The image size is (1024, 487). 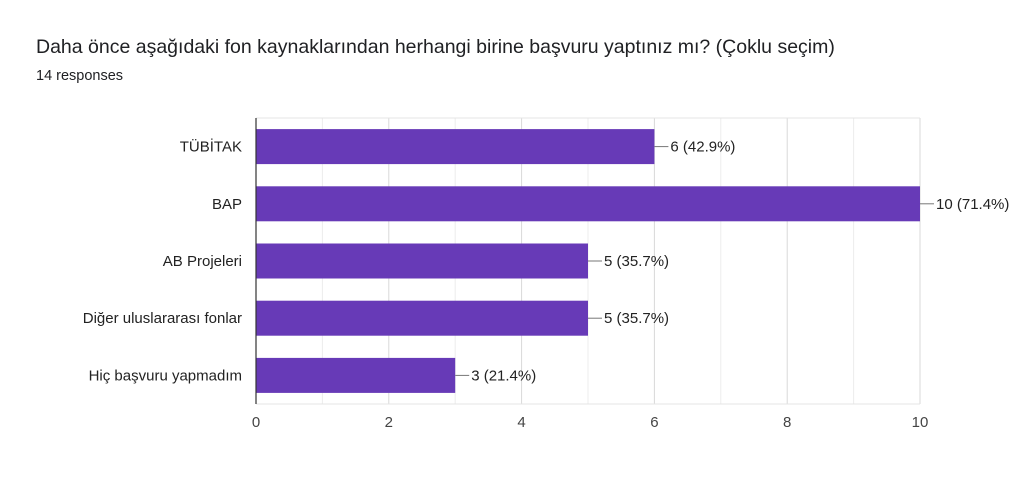 I want to click on data-label: 10 (71.4%), so click(x=972, y=204).